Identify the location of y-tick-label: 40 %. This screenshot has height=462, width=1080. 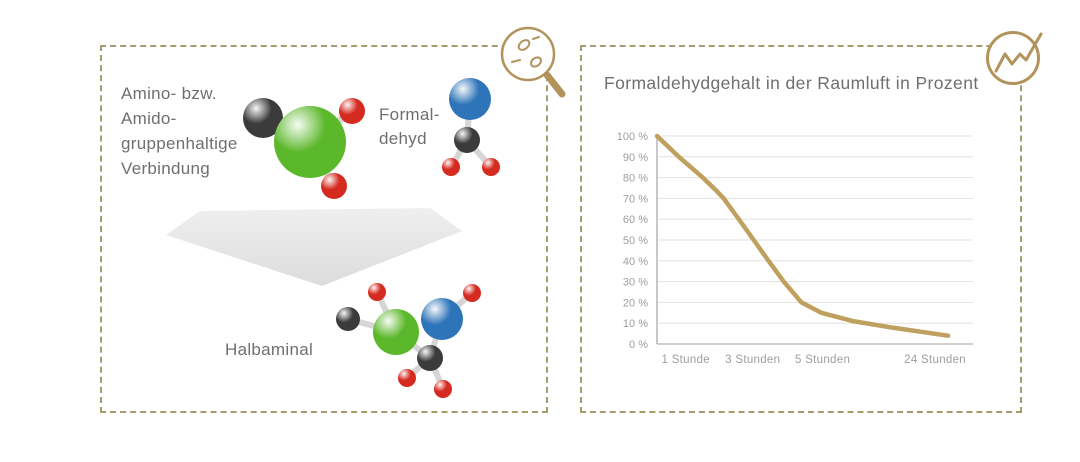
(635, 262).